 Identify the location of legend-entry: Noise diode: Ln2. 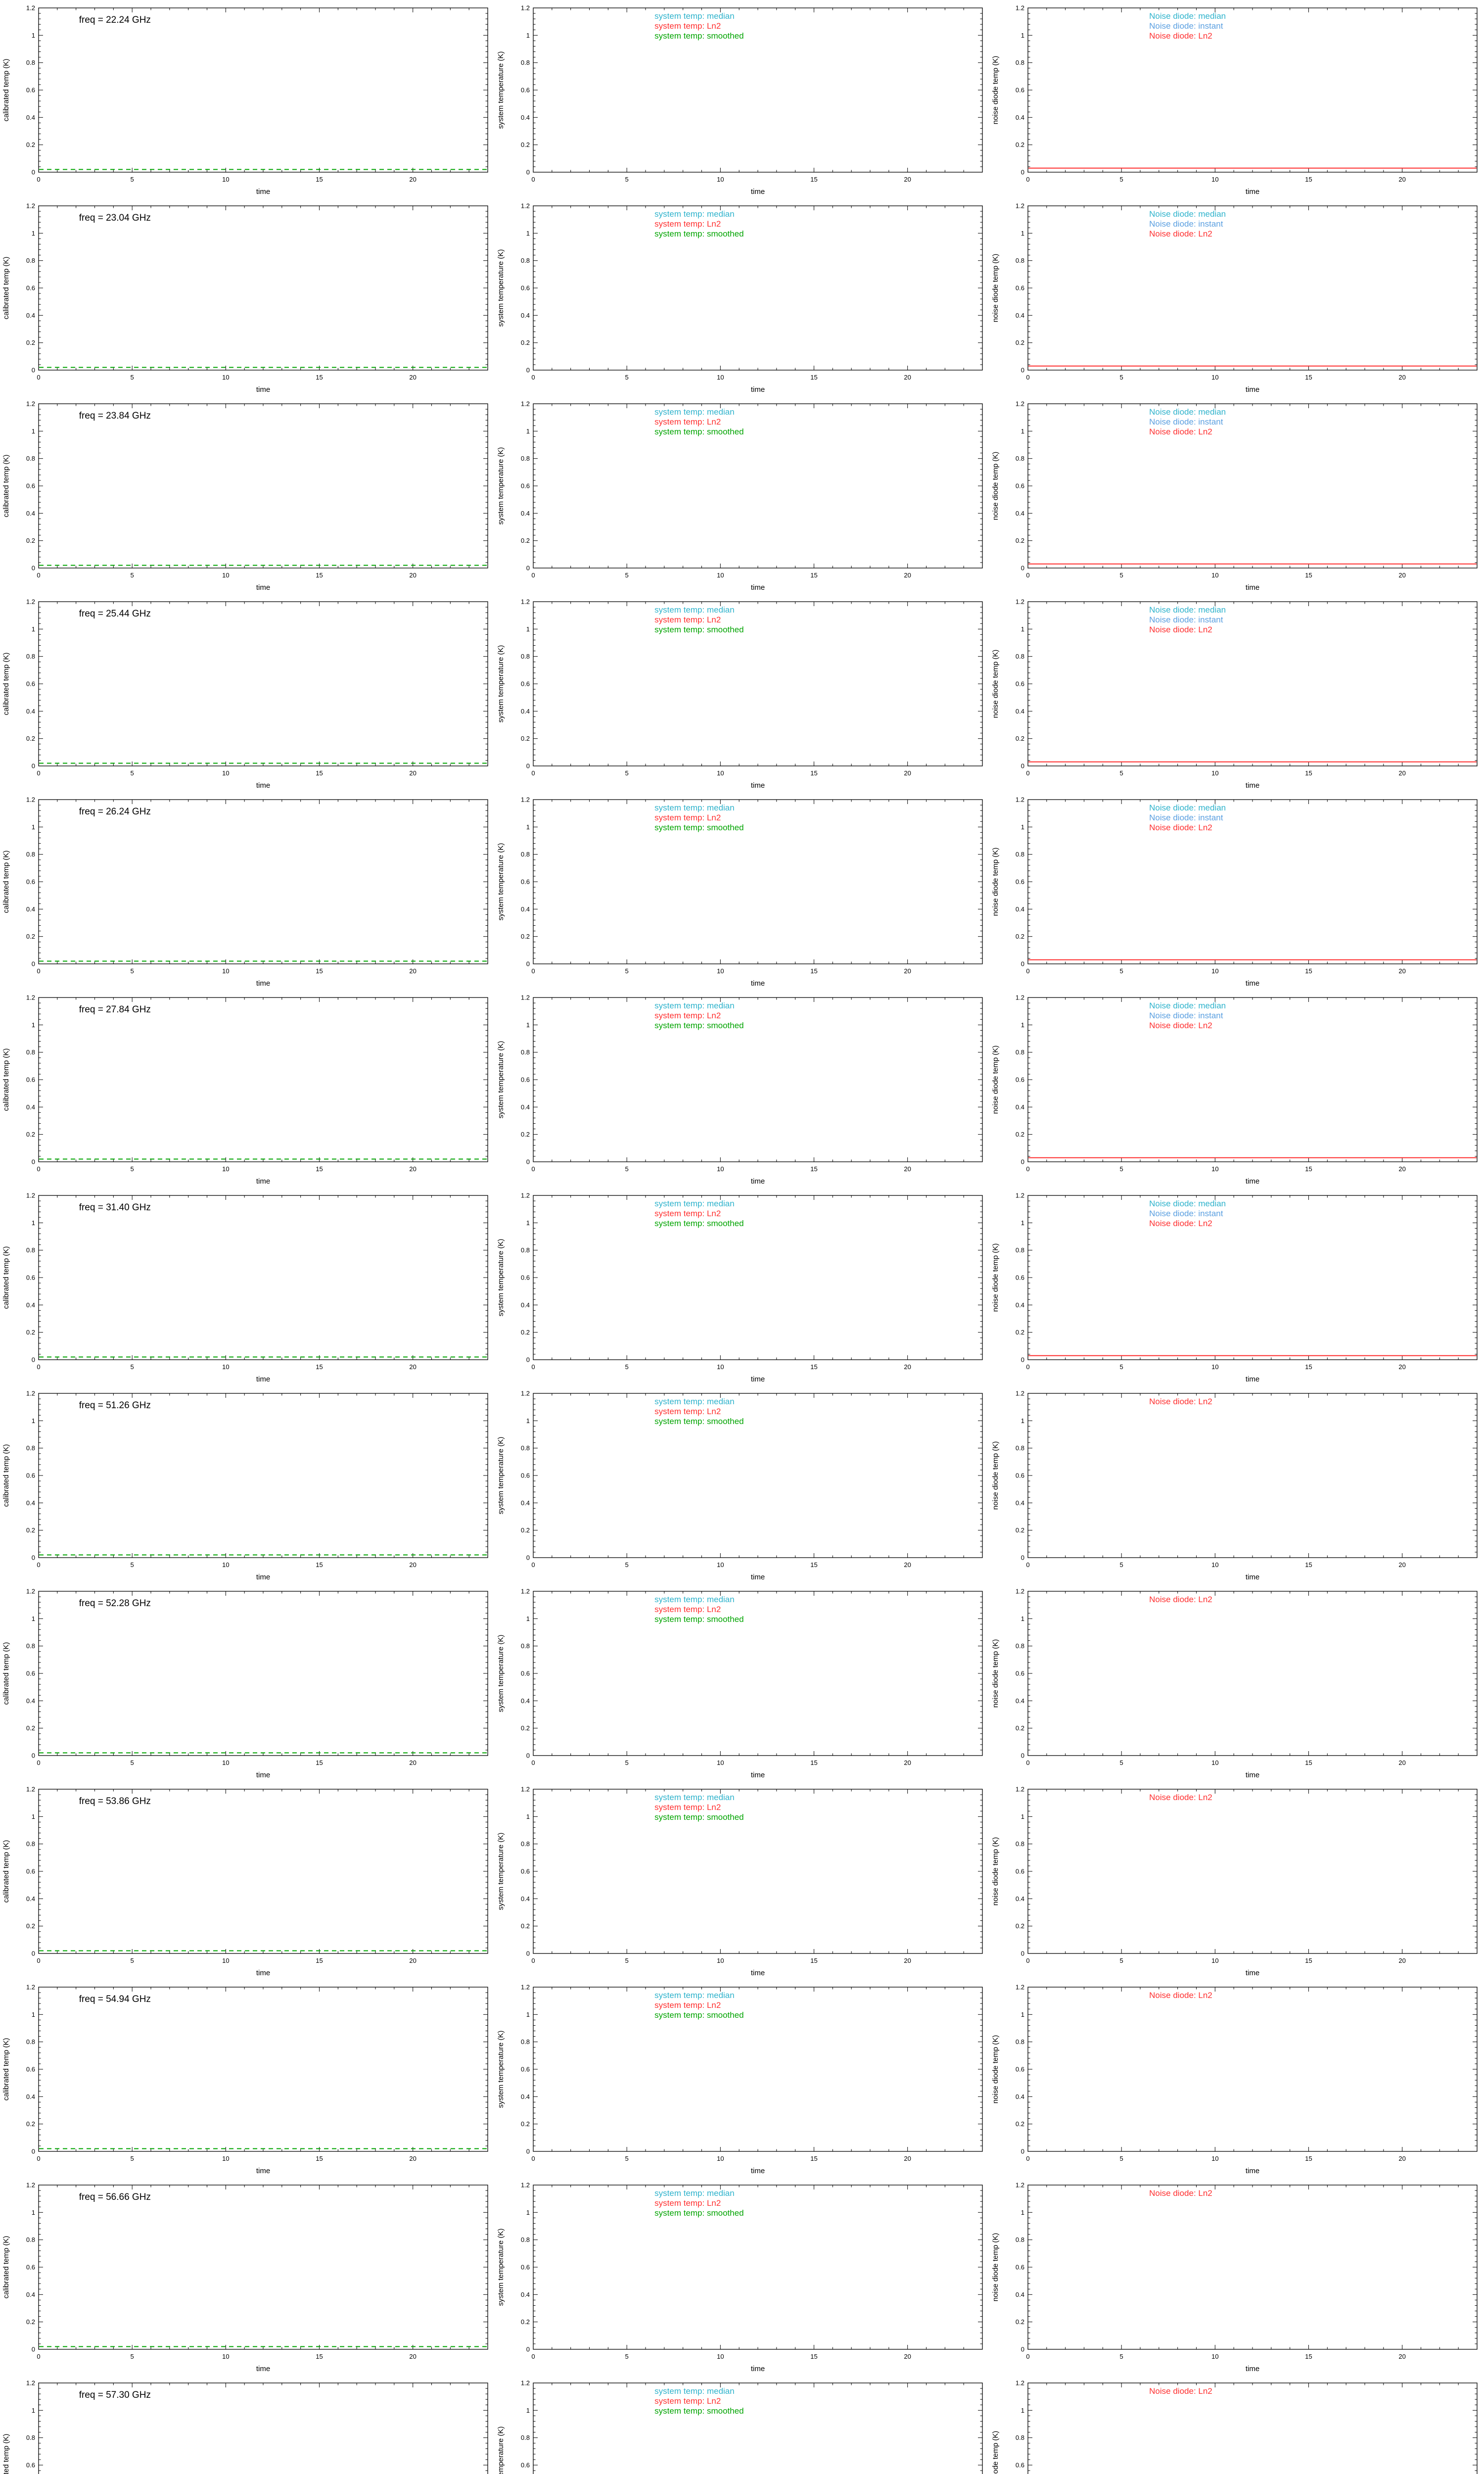
(1180, 1401).